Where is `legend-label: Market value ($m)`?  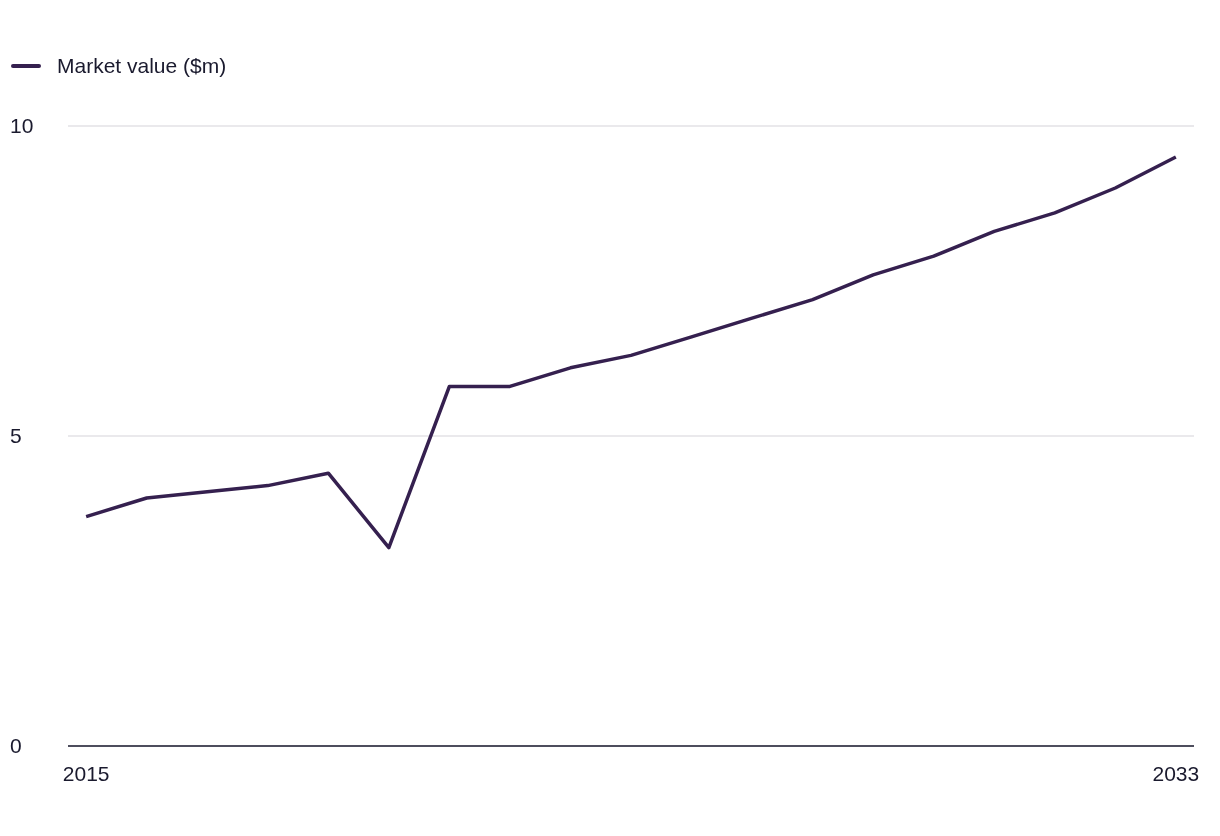
legend-label: Market value ($m) is located at coordinates (142, 66).